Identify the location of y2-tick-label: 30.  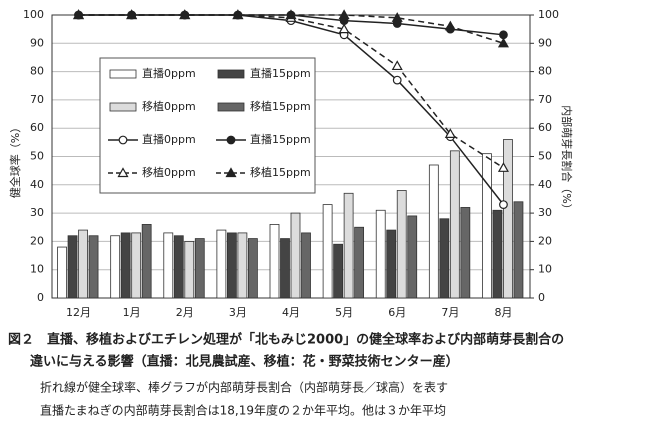
(545, 212).